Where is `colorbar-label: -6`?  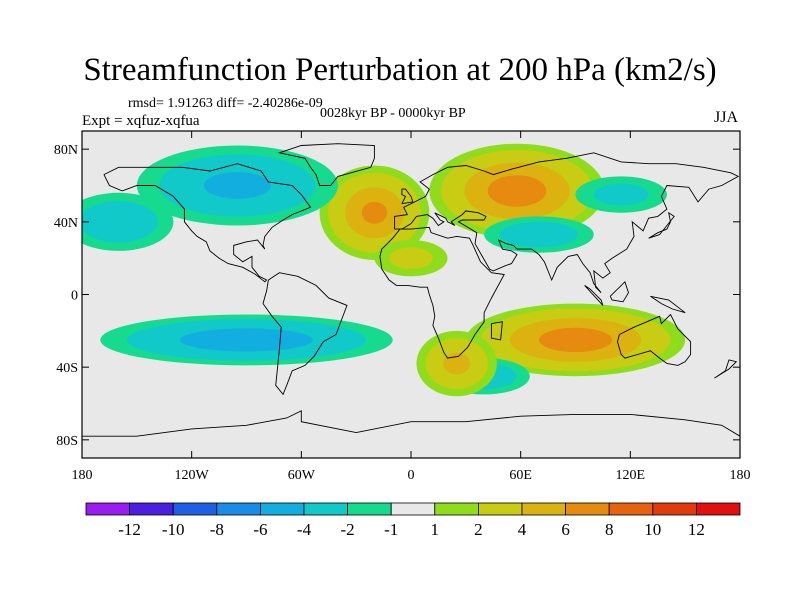
colorbar-label: -6 is located at coordinates (260, 529).